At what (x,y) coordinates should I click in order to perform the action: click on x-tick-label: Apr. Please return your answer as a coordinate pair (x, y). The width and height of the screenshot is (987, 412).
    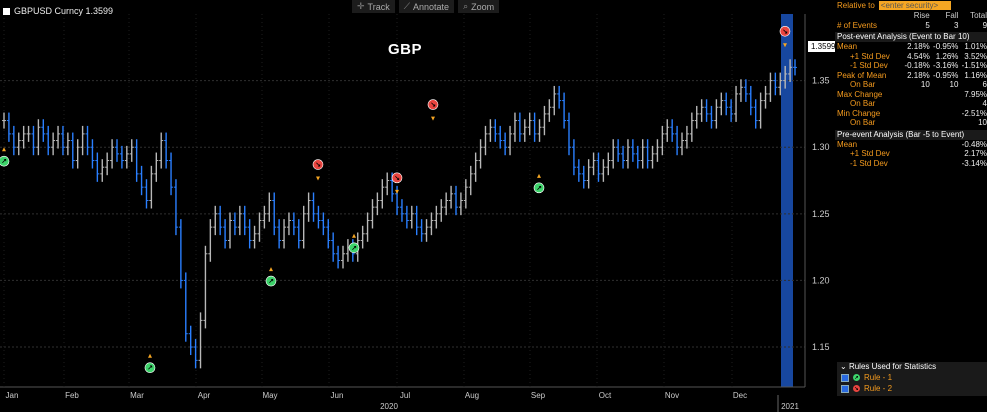
    Looking at the image, I should click on (204, 395).